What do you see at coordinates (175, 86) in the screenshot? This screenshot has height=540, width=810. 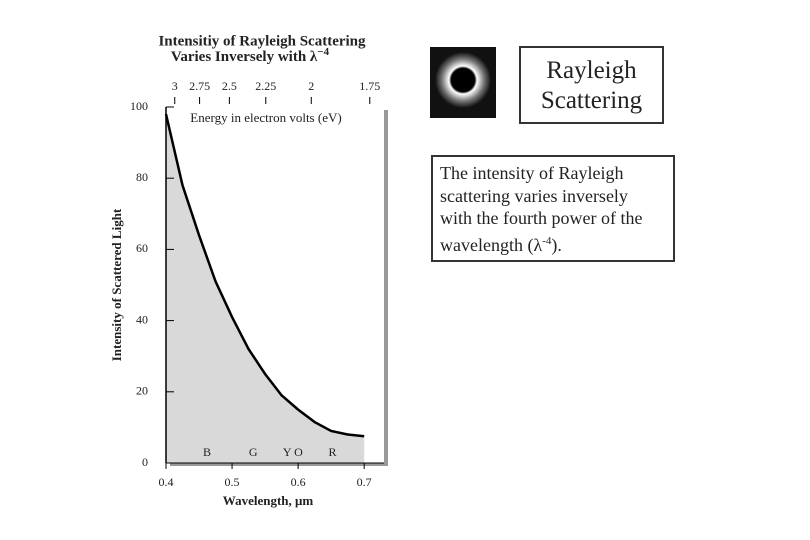 I see `x2-tick-label: 3` at bounding box center [175, 86].